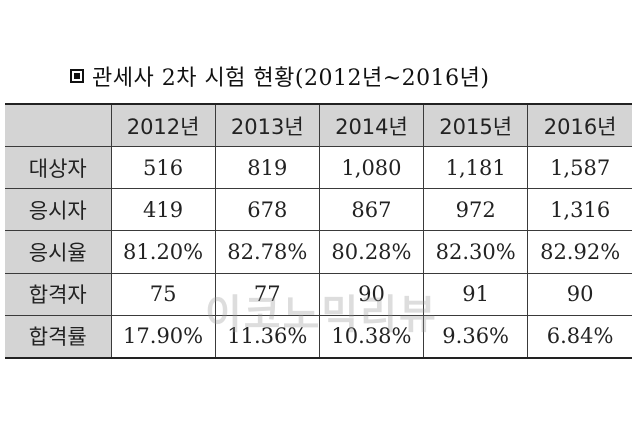  I want to click on table-cell: 972, so click(476, 210).